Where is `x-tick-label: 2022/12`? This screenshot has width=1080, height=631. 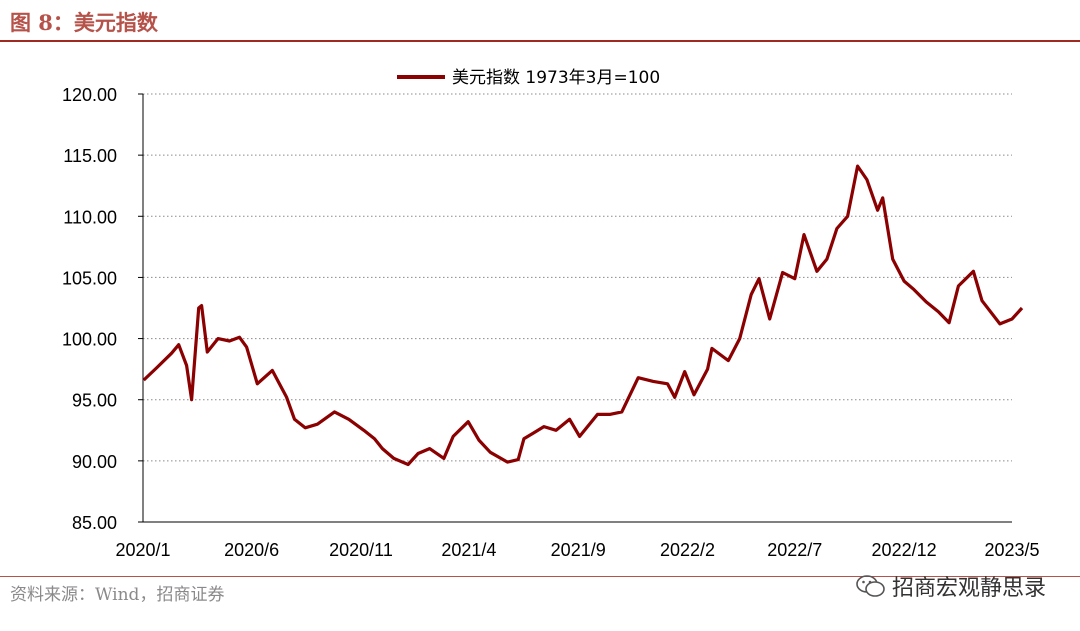 x-tick-label: 2022/12 is located at coordinates (904, 550).